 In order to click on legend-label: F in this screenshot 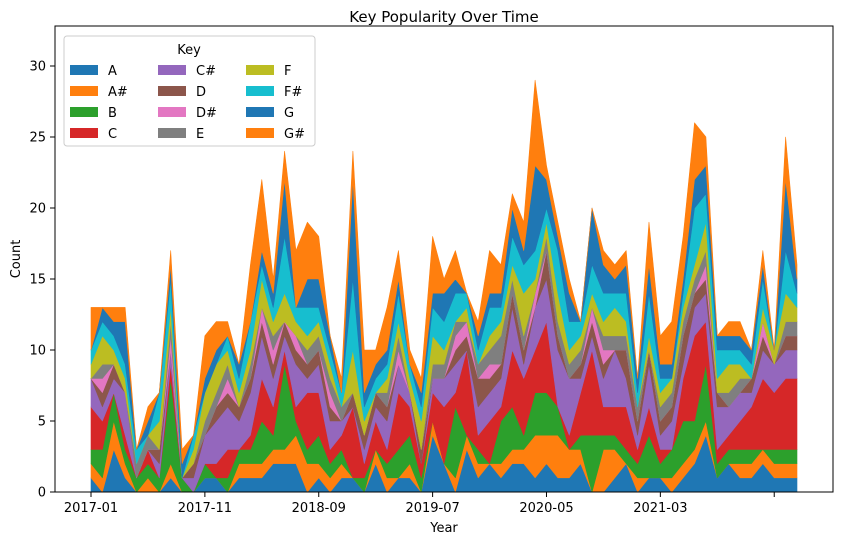, I will do `click(287, 71)`.